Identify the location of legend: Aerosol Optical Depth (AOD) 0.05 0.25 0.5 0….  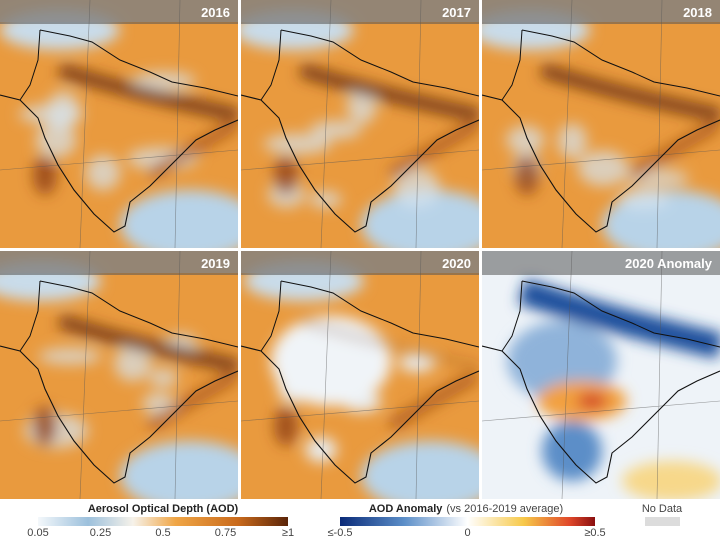
(355, 521).